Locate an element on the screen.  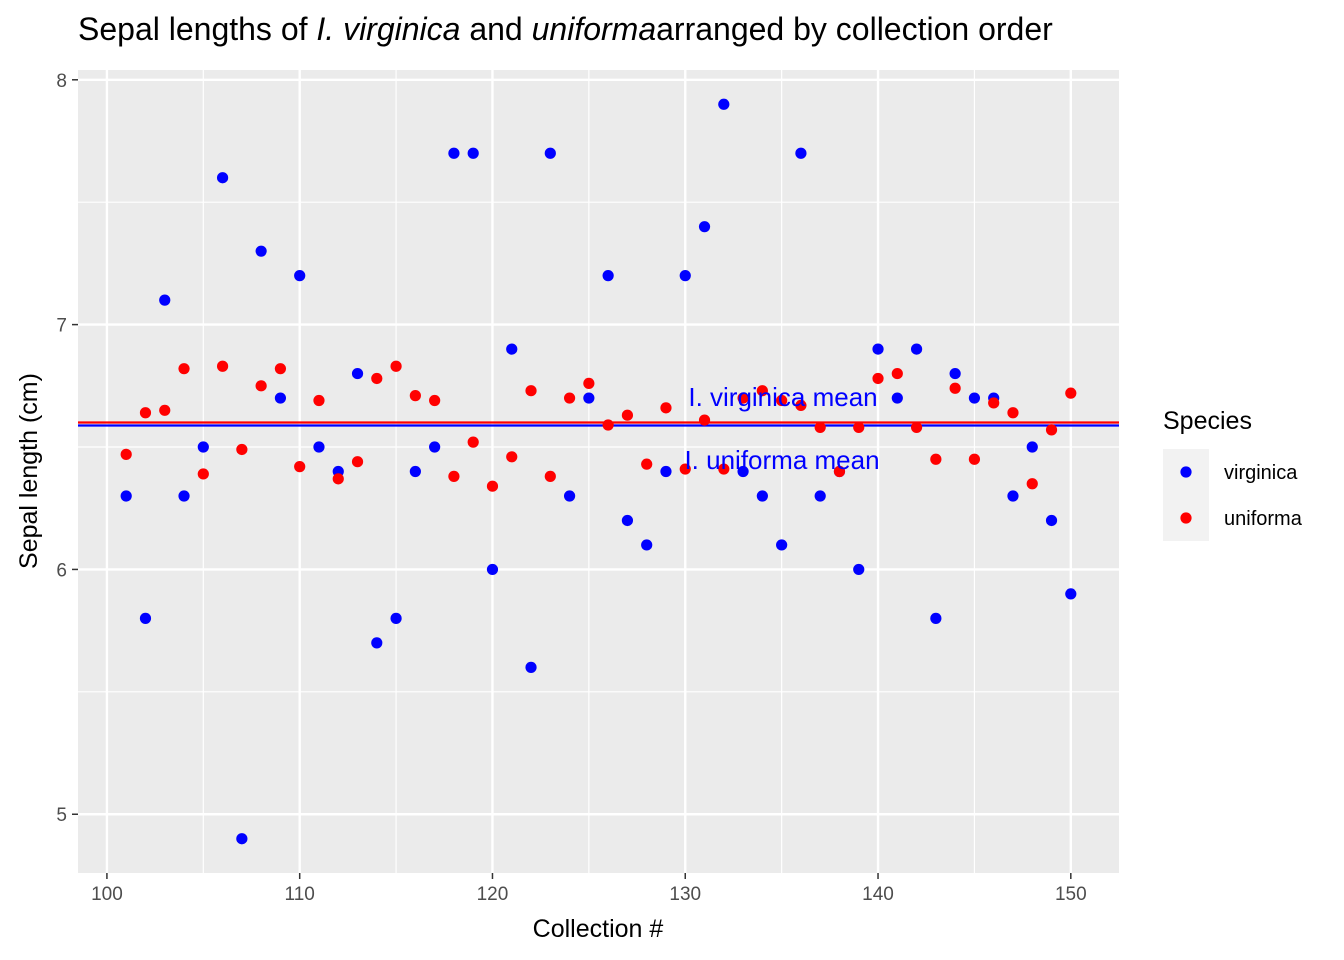
x-axis: 100 110 120 130 140 150 is located at coordinates (589, 889).